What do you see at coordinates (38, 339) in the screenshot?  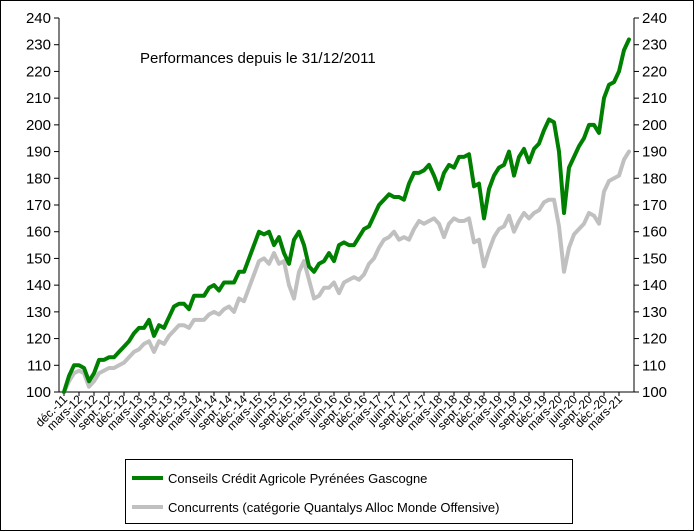 I see `y-tick-label-left: 120` at bounding box center [38, 339].